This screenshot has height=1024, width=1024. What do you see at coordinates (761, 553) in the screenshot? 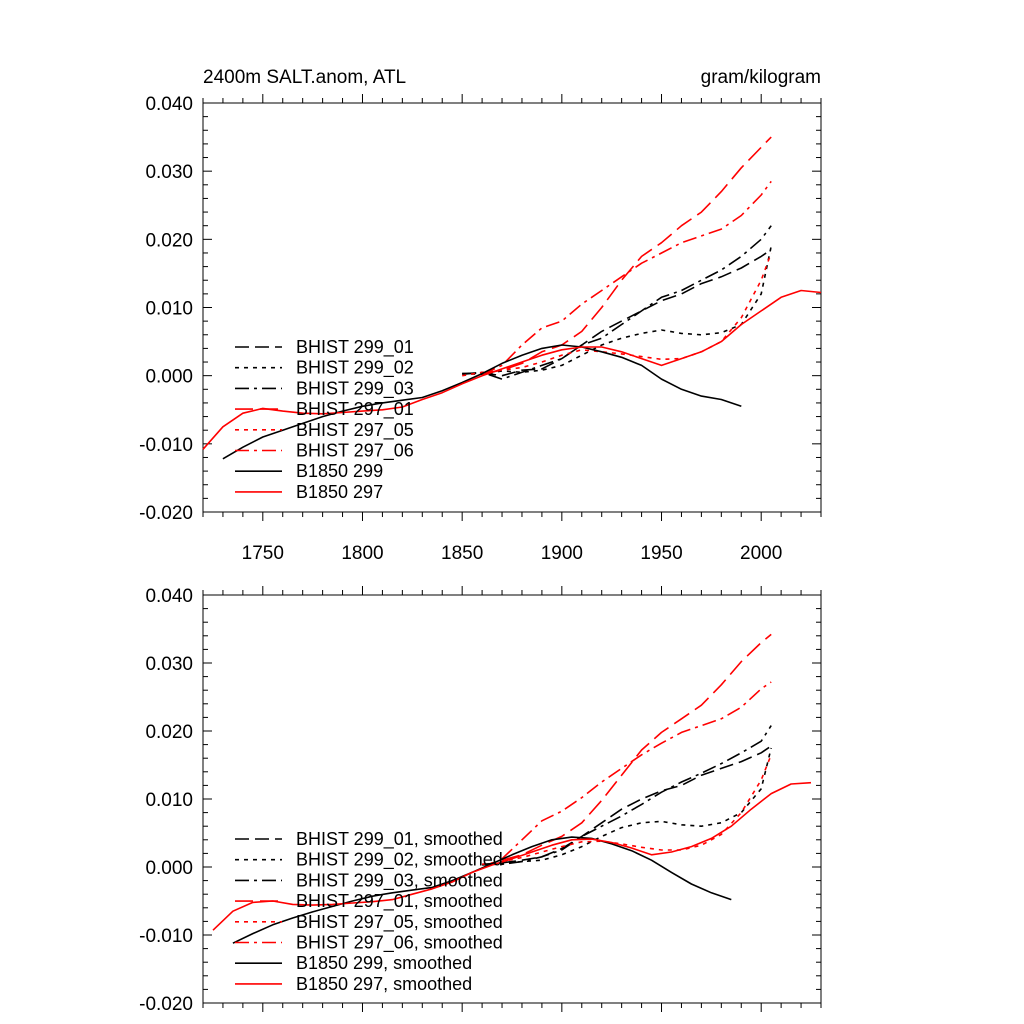
I see `x-tick-label: 2000` at bounding box center [761, 553].